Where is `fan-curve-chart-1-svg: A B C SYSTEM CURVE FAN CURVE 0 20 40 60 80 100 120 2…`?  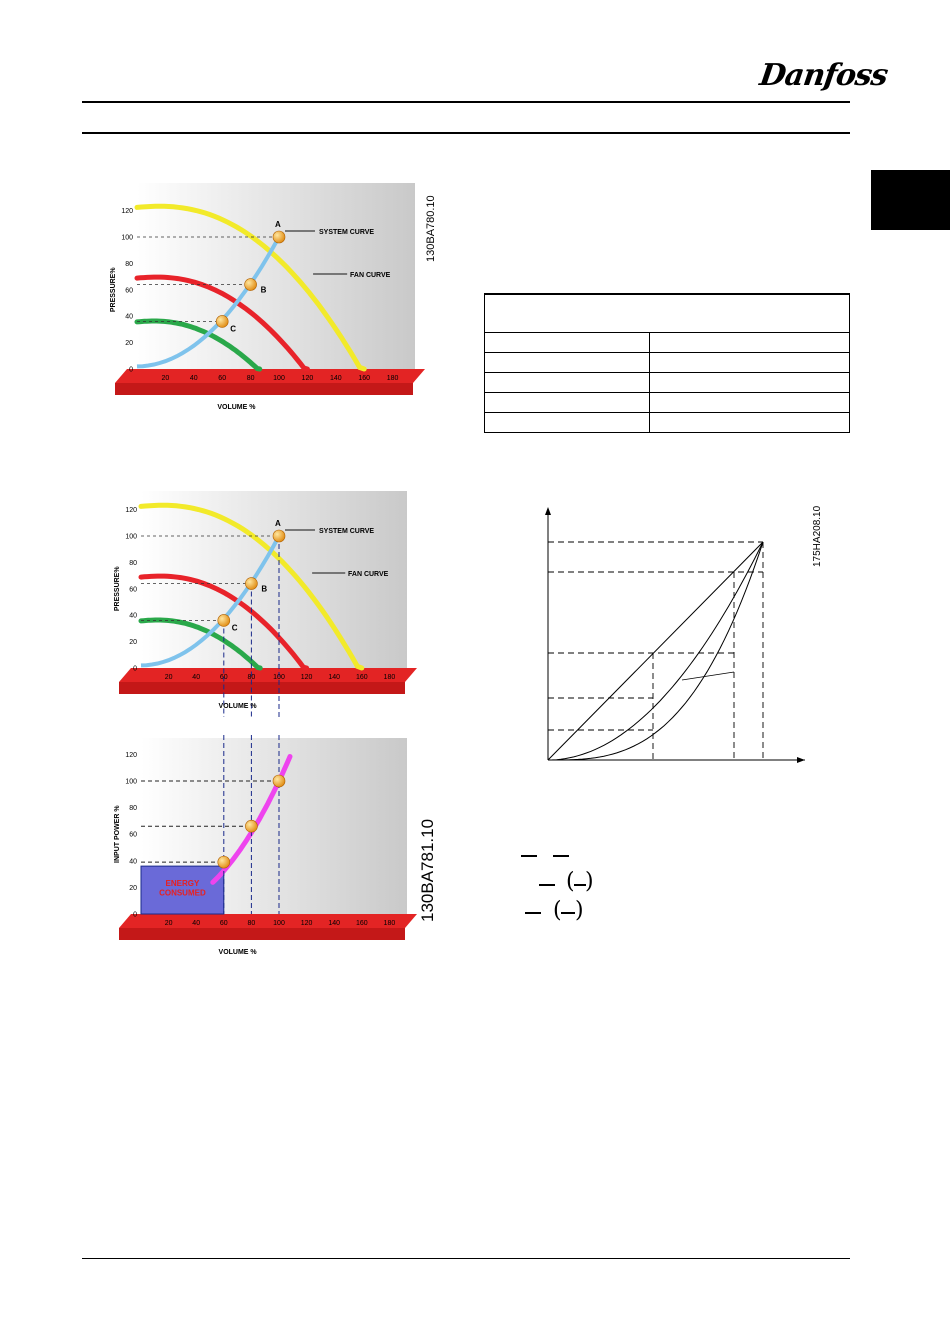 fan-curve-chart-1-svg: A B C SYSTEM CURVE FAN CURVE 0 20 40 60 80 100 120 2… is located at coordinates (267, 297).